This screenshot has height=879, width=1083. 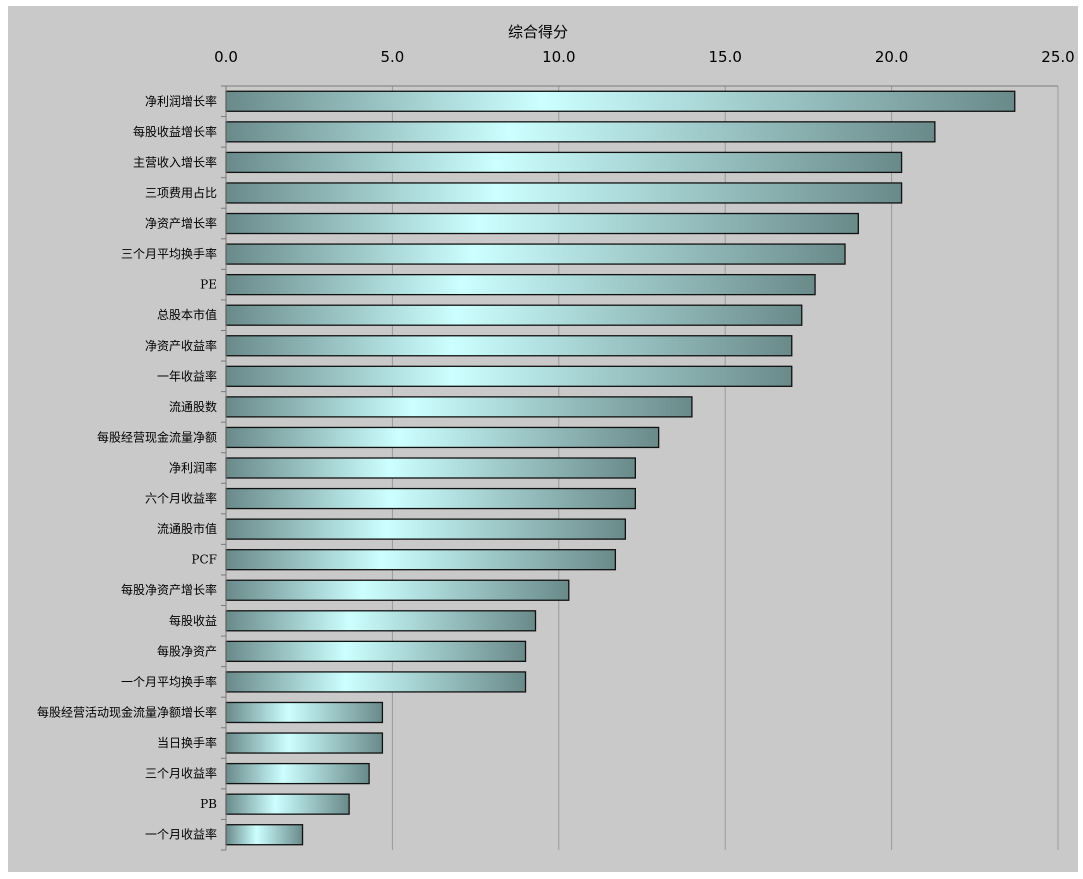 I want to click on x-axis-ticks: 0.0 5.0 10.0 15.0 20.0 25.0, so click(x=644, y=57).